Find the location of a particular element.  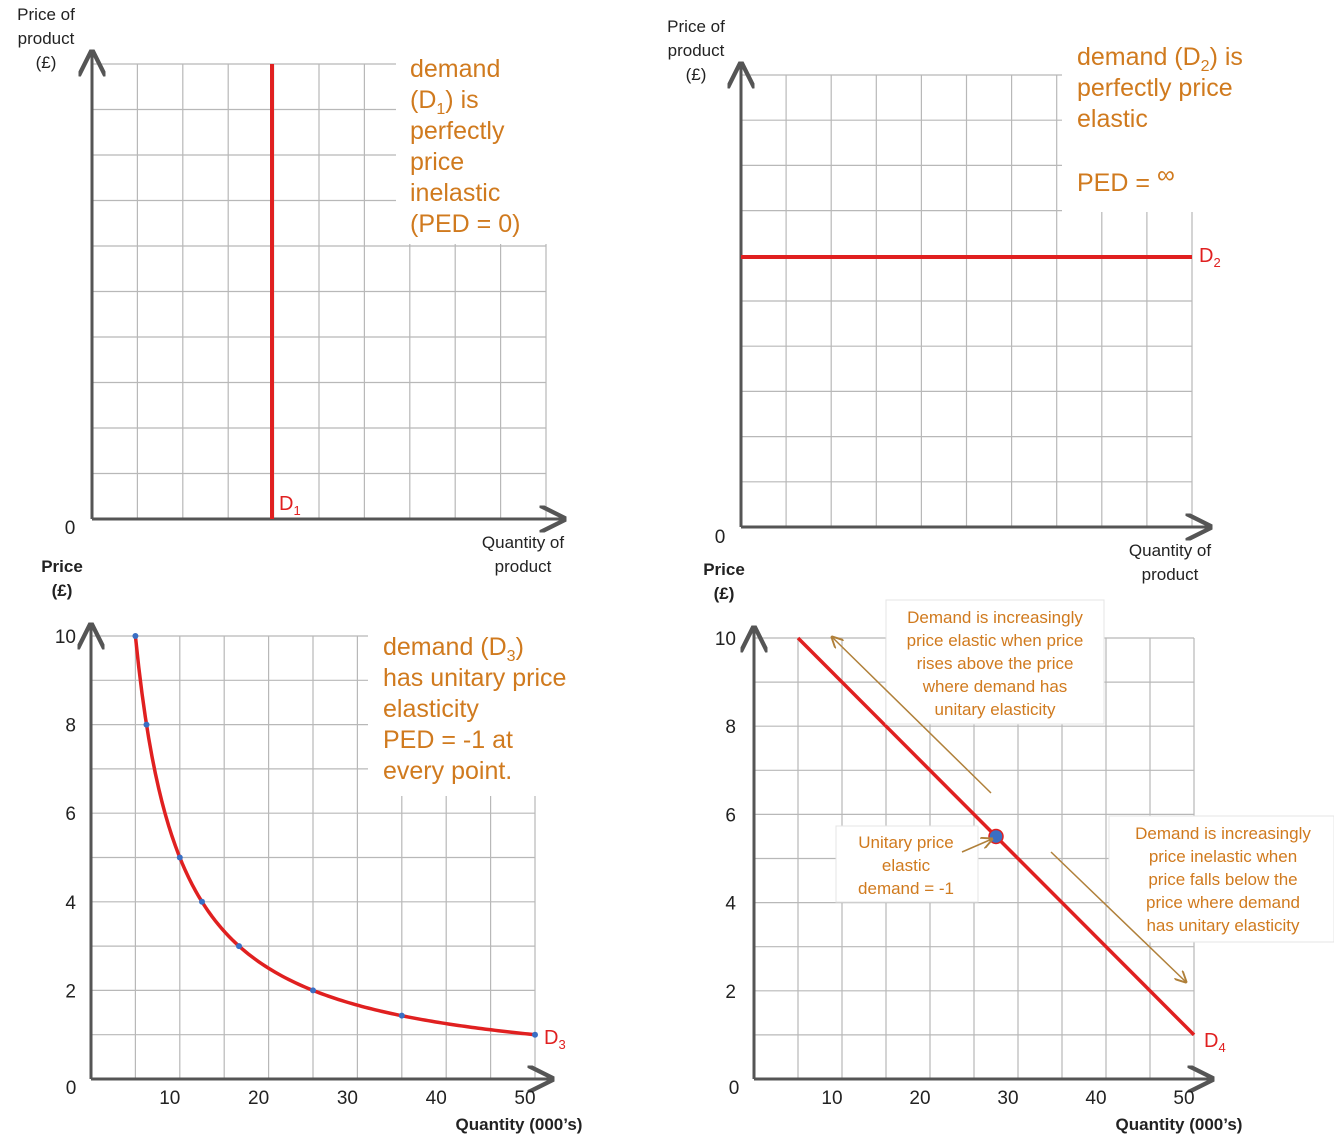

chart-d4-inelastic-line-3: price falls below the is located at coordinates (1222, 879).